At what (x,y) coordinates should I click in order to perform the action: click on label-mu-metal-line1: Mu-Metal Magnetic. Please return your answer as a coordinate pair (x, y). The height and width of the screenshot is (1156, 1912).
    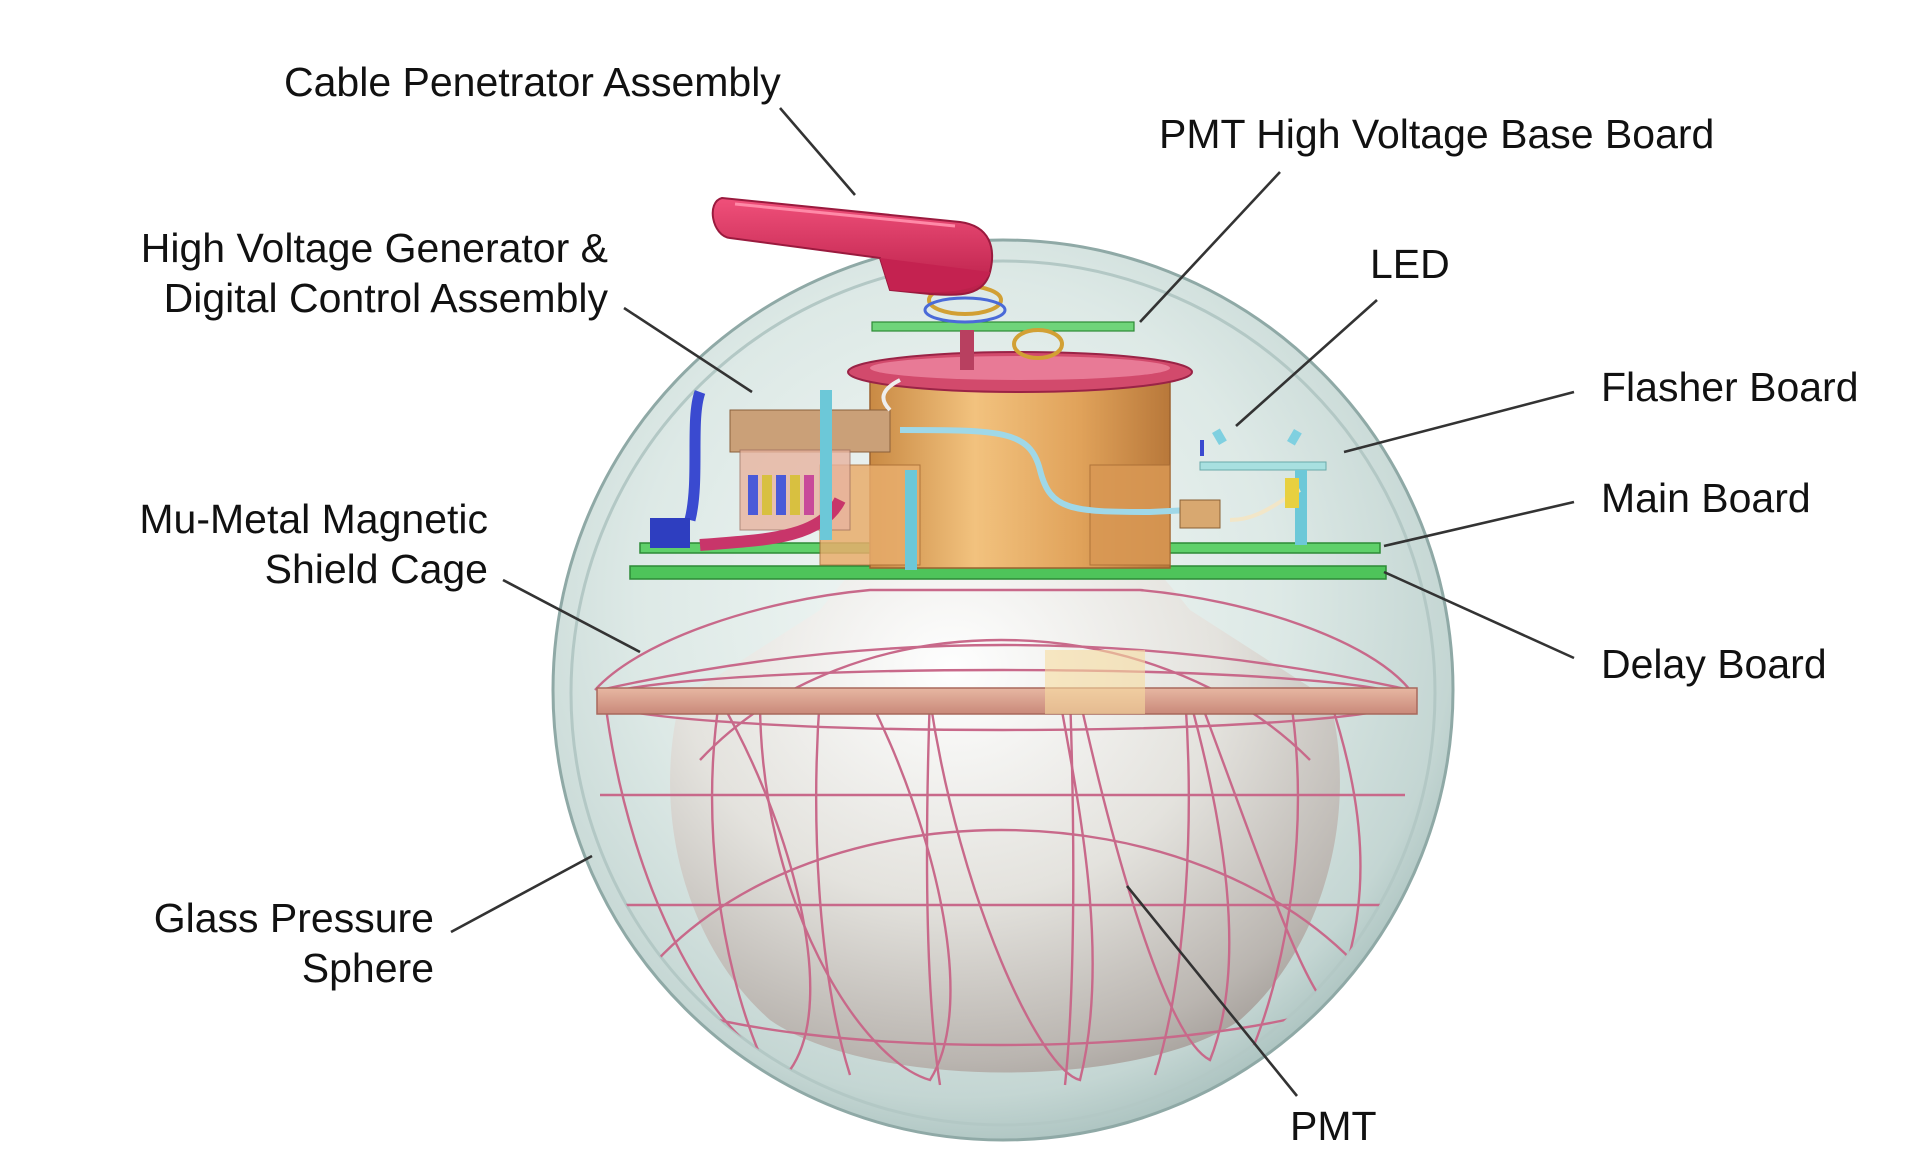
    Looking at the image, I should click on (313, 519).